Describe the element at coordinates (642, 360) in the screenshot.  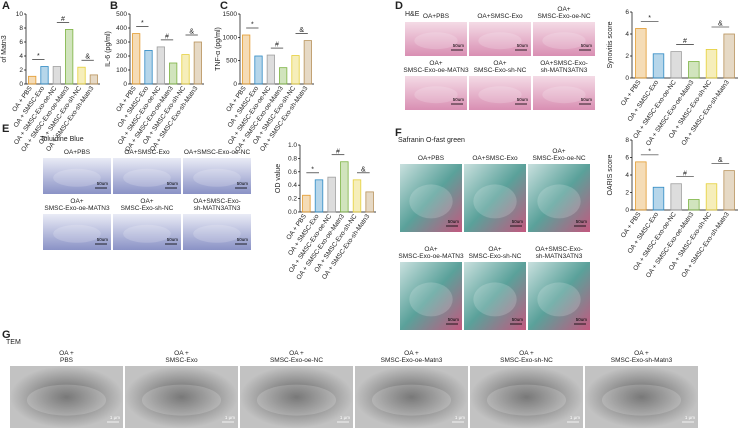
I see `image-caption: SMSC-Exo-sh-Matn3` at that location.